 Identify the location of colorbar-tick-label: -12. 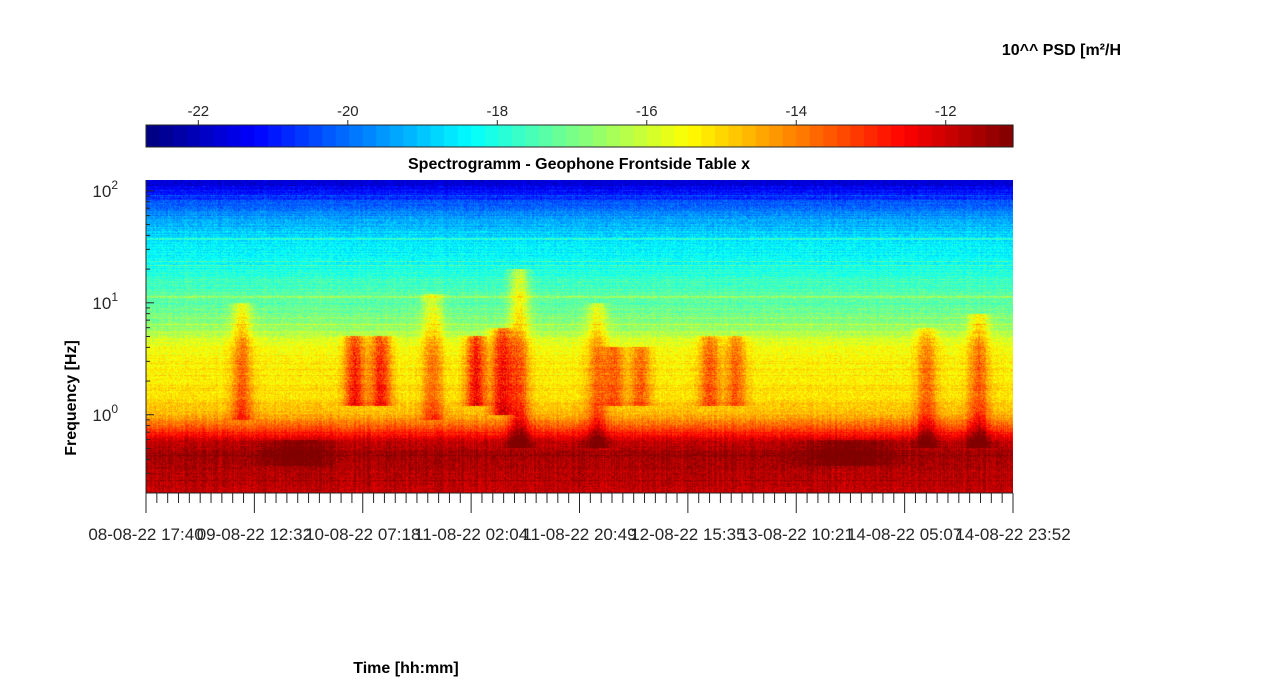
(946, 111).